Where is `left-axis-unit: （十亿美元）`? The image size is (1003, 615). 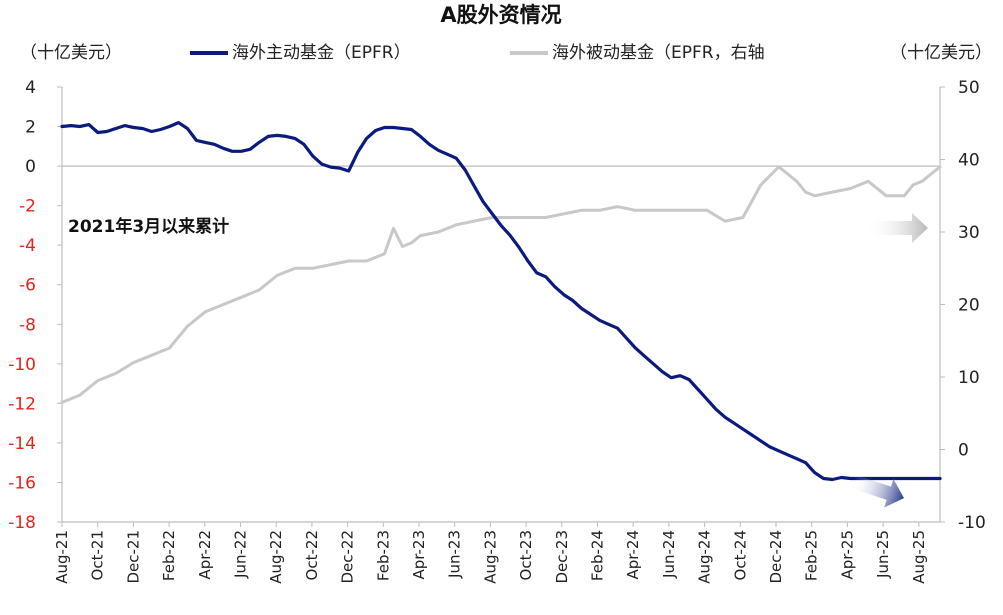 left-axis-unit: （十亿美元） is located at coordinates (71, 53).